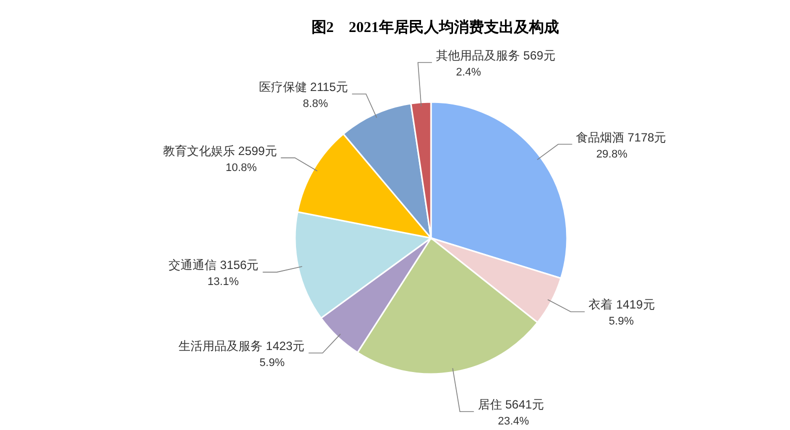 This screenshot has width=790, height=430. What do you see at coordinates (511, 413) in the screenshot?
I see `slice-label: 居住 5641元 23.4%` at bounding box center [511, 413].